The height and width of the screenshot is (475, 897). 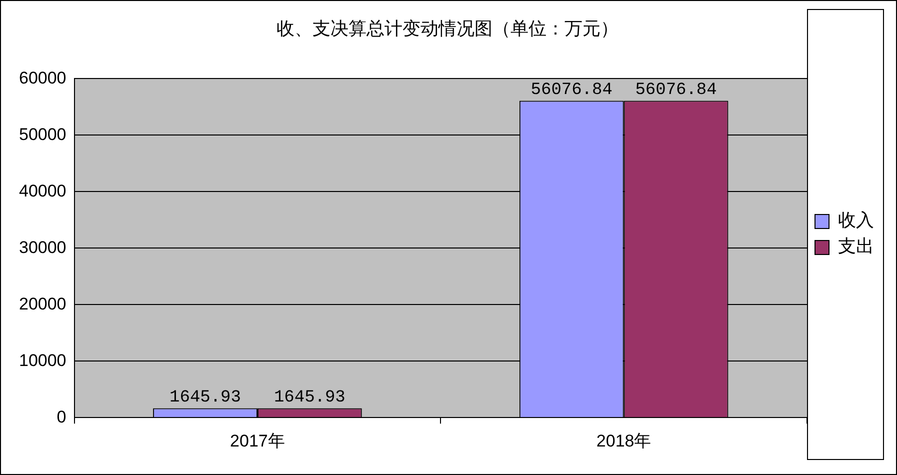 I want to click on y-tick-label: 0, so click(x=61, y=416).